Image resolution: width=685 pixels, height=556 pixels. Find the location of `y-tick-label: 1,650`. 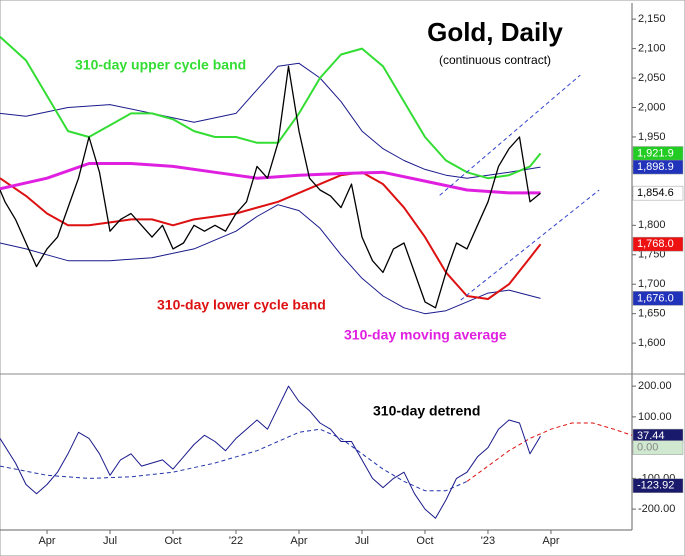

y-tick-label: 1,650 is located at coordinates (652, 314).